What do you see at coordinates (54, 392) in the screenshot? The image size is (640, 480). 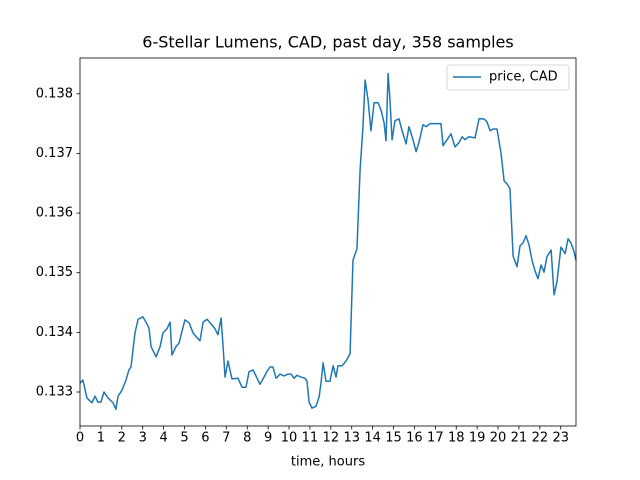 I see `y-tick-label: 0.133` at bounding box center [54, 392].